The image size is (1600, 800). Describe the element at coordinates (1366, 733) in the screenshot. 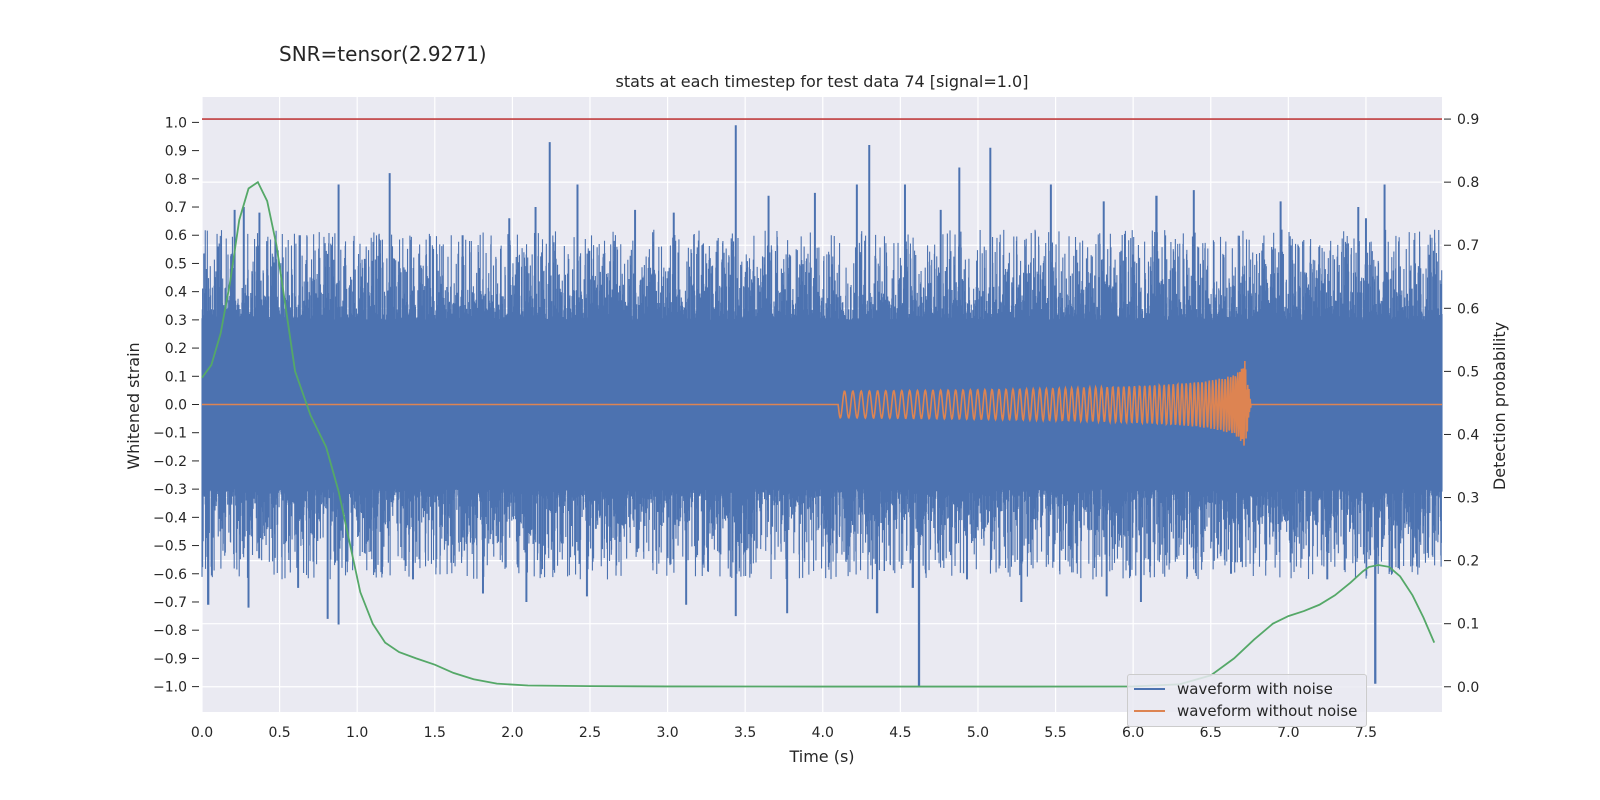

I see `x-tick-label: 7.5` at that location.